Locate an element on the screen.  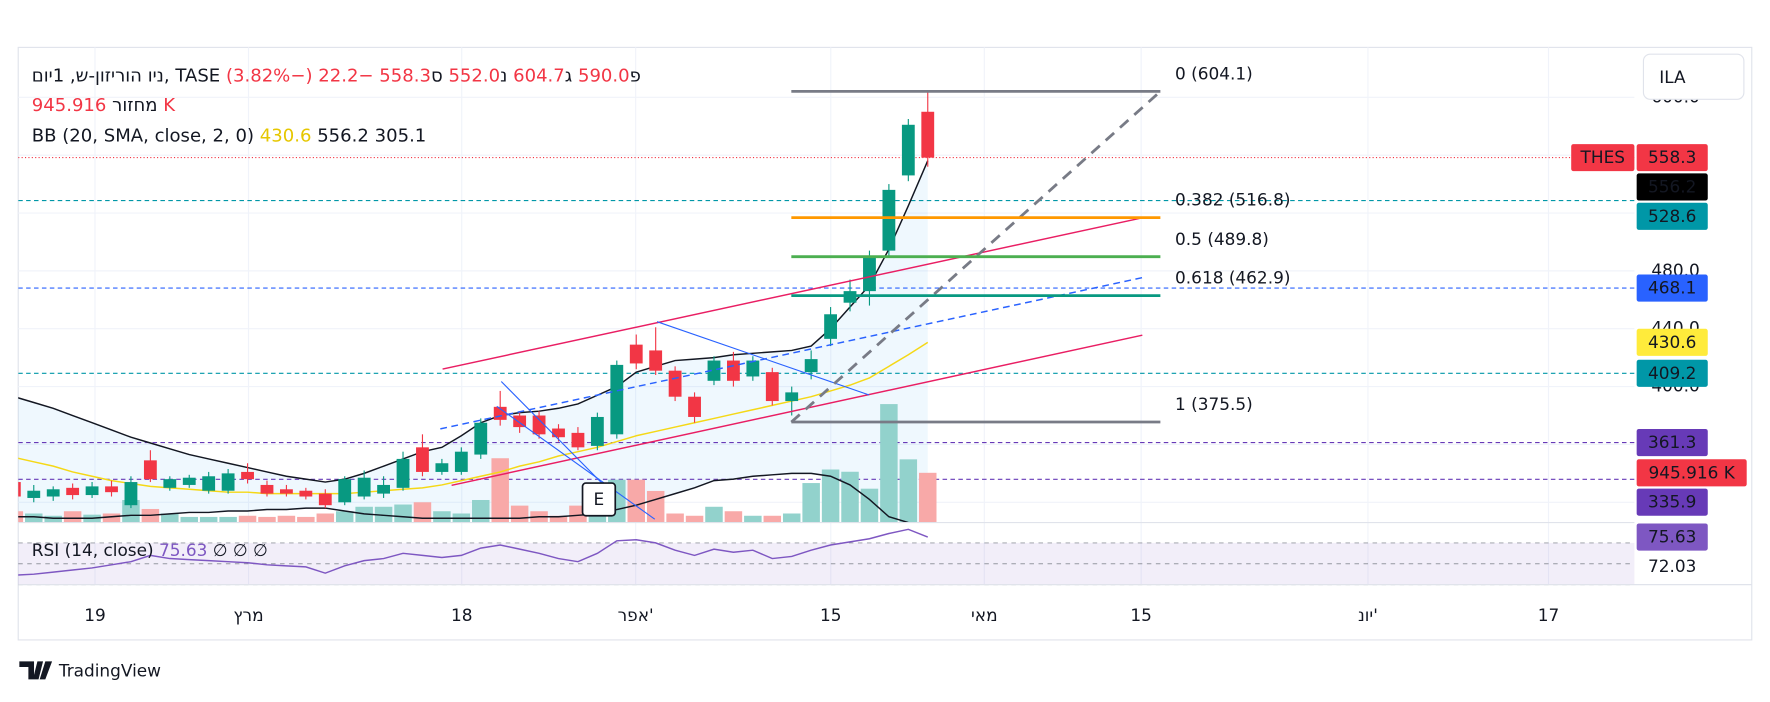
ohlc-prefix: ס is located at coordinates (437, 76).